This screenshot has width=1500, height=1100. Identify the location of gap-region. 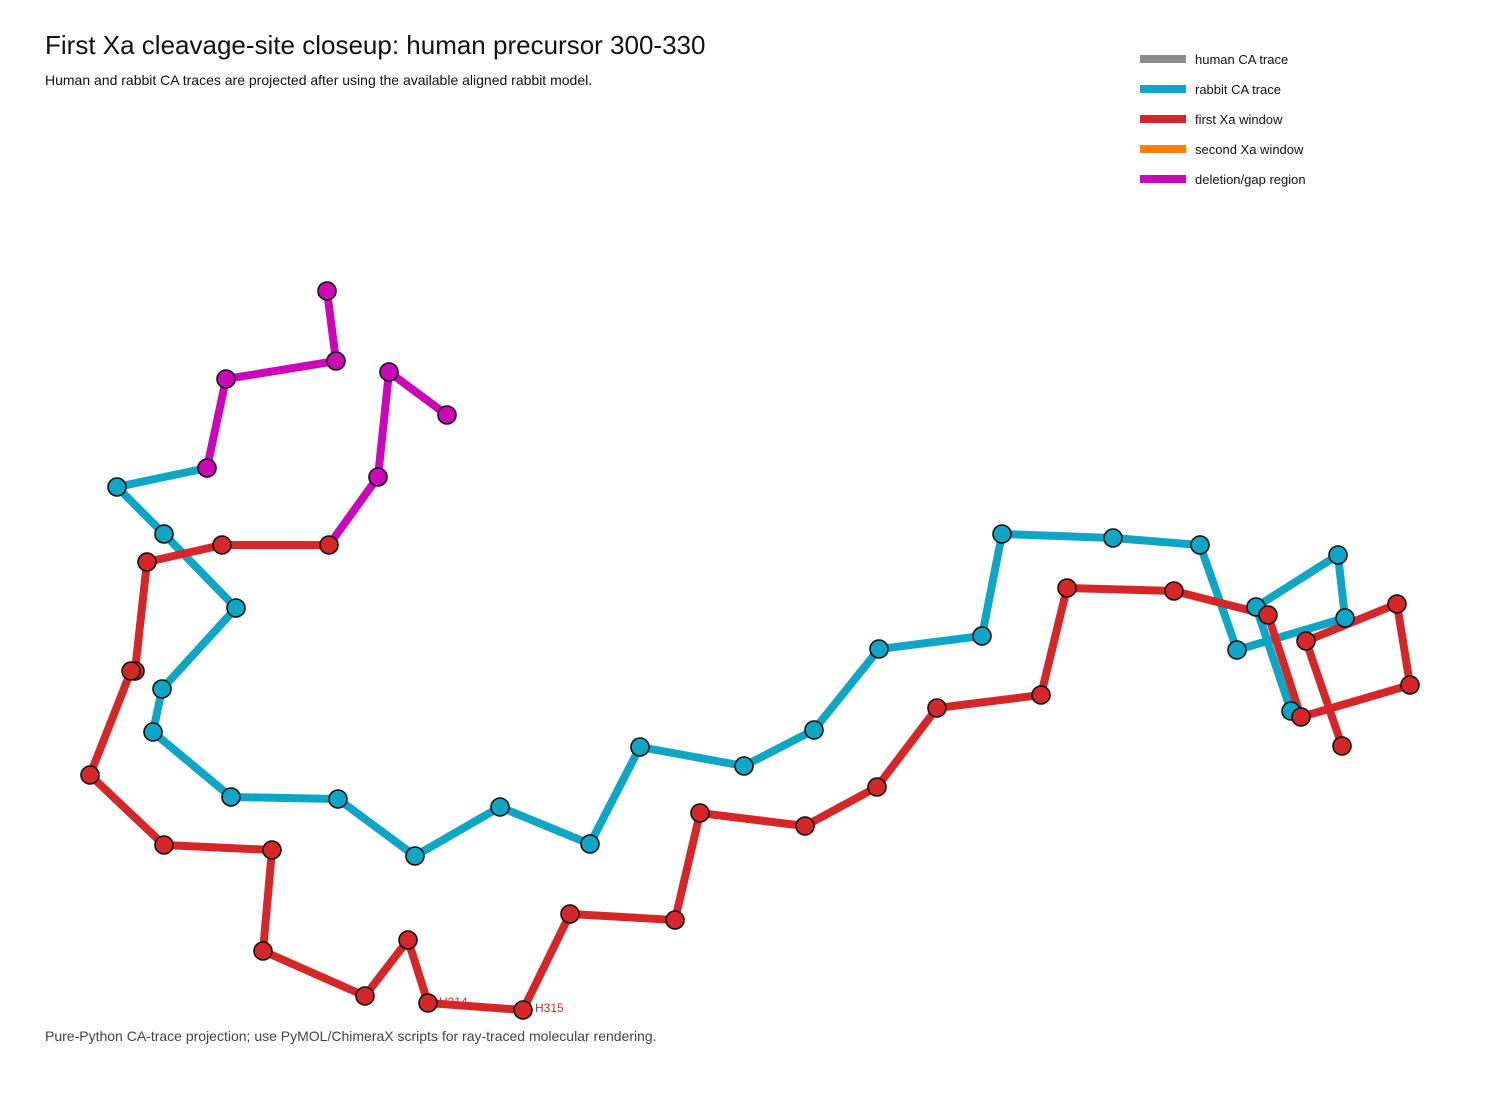
(327, 418).